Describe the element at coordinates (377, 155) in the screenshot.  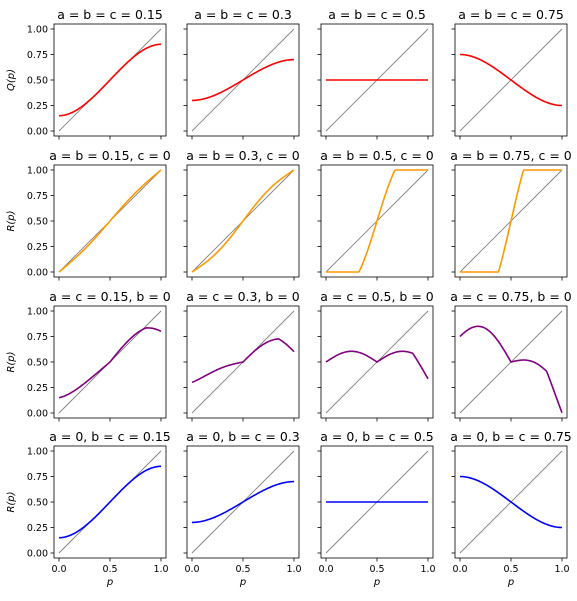
I see `panel-title: a = b = 0.5, c = 0` at that location.